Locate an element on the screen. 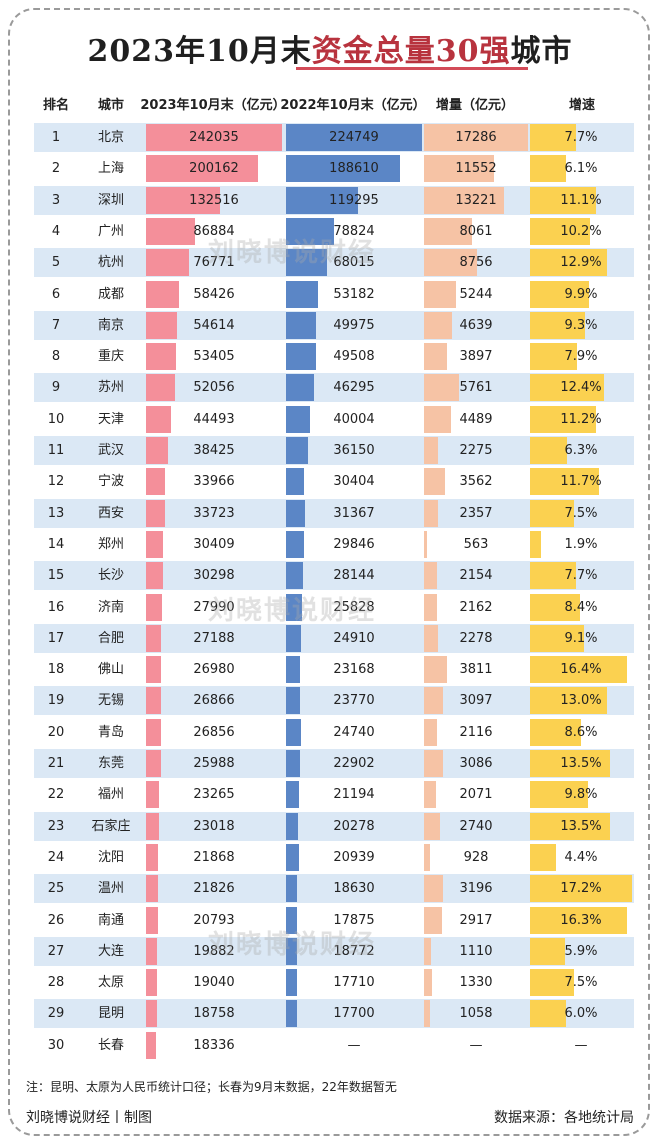 The image size is (660, 1146). value-increase: 4639 is located at coordinates (476, 325).